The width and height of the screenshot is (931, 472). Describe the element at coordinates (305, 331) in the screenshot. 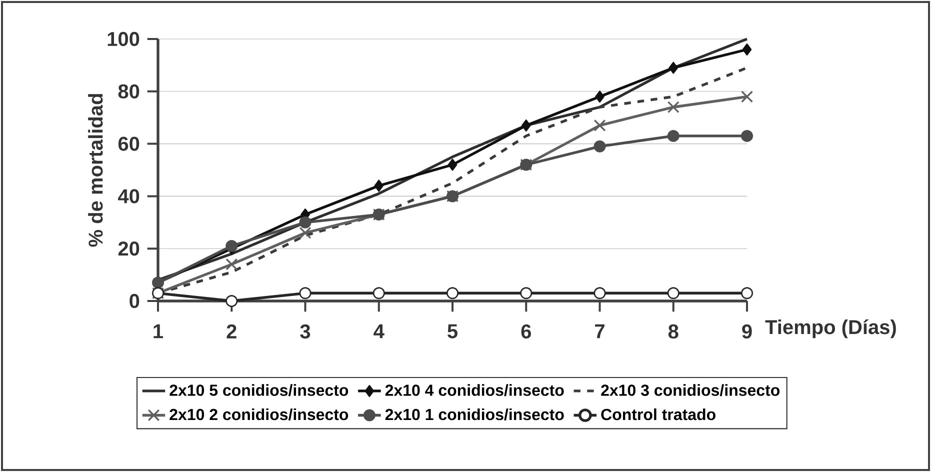

I see `x-tick-label: 3` at that location.